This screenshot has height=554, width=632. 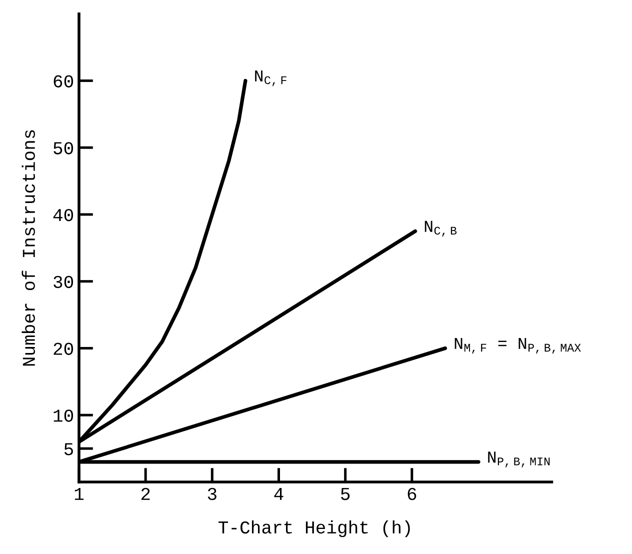 I want to click on x-tick-label: 1, so click(x=79, y=494).